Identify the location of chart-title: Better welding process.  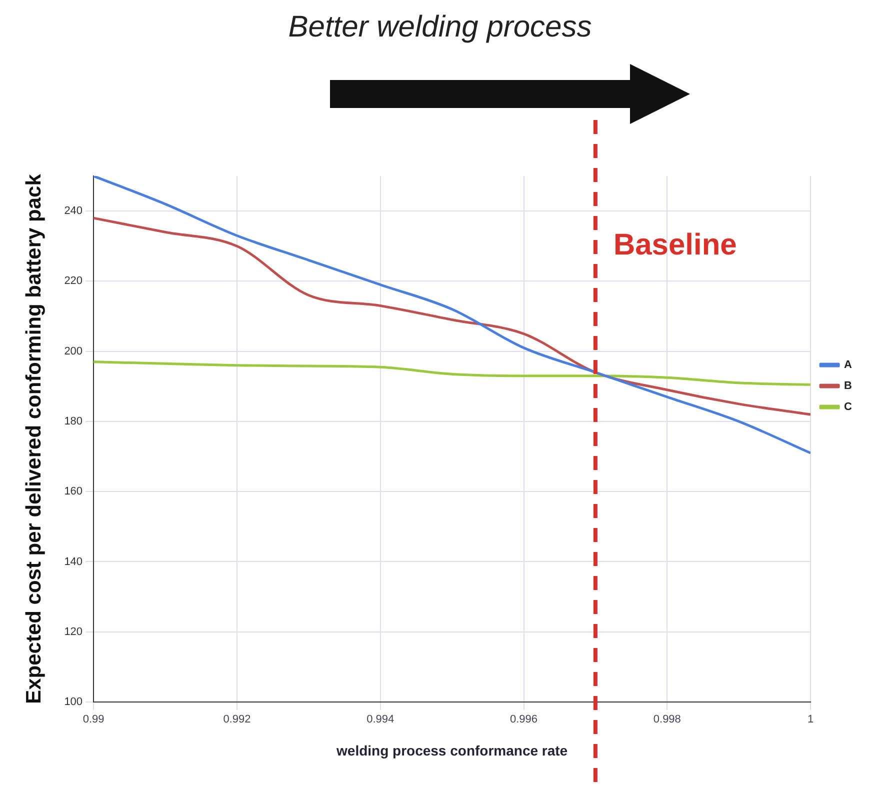
(440, 27).